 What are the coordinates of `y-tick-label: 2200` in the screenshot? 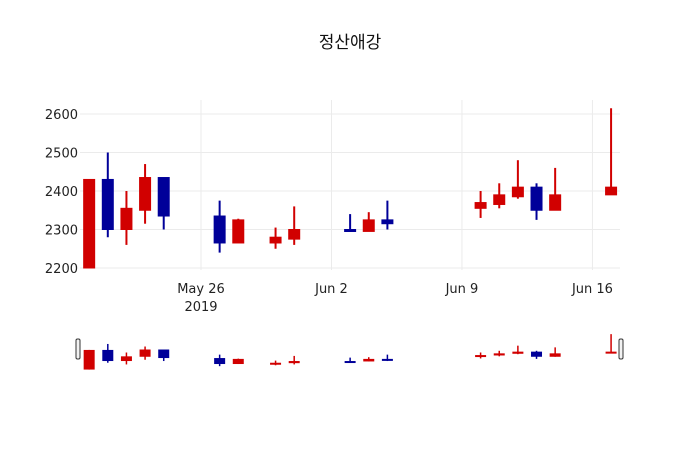 It's located at (61, 269).